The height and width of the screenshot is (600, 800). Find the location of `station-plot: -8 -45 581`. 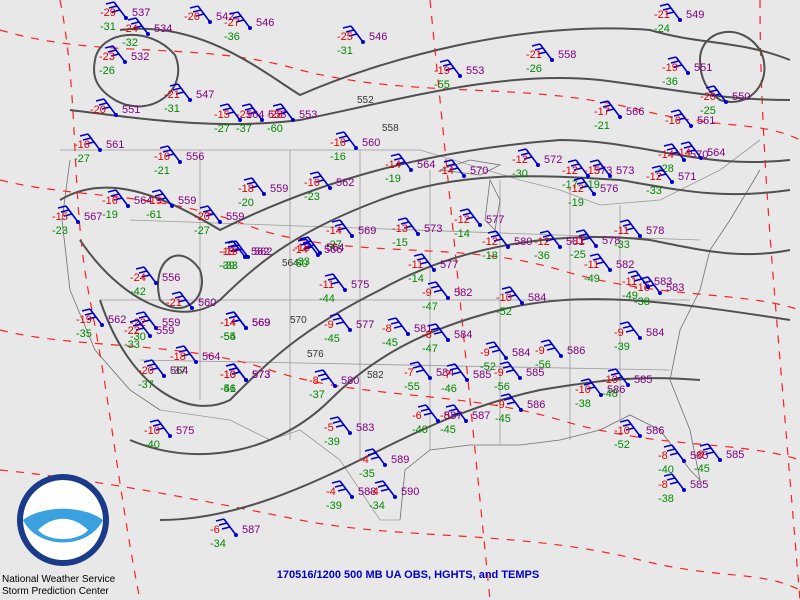

station-plot: -8 -45 581 is located at coordinates (407, 333).